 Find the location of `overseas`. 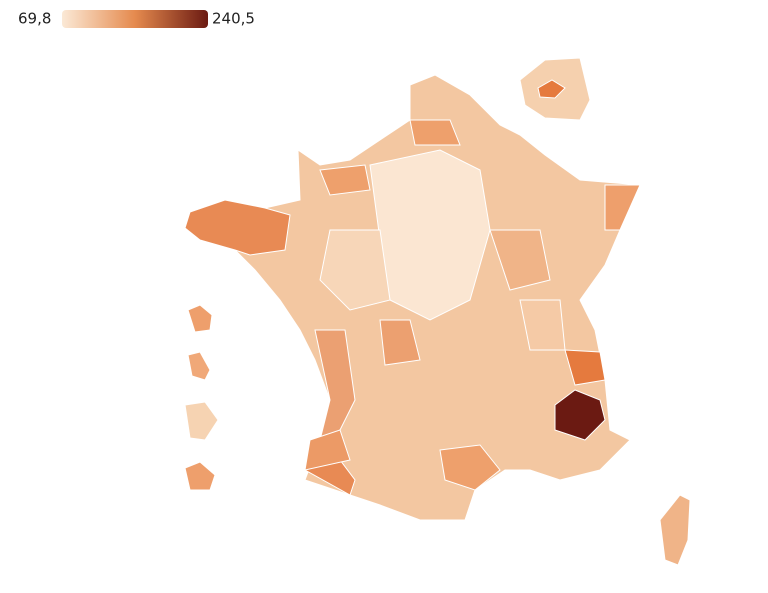

overseas is located at coordinates (201, 397).